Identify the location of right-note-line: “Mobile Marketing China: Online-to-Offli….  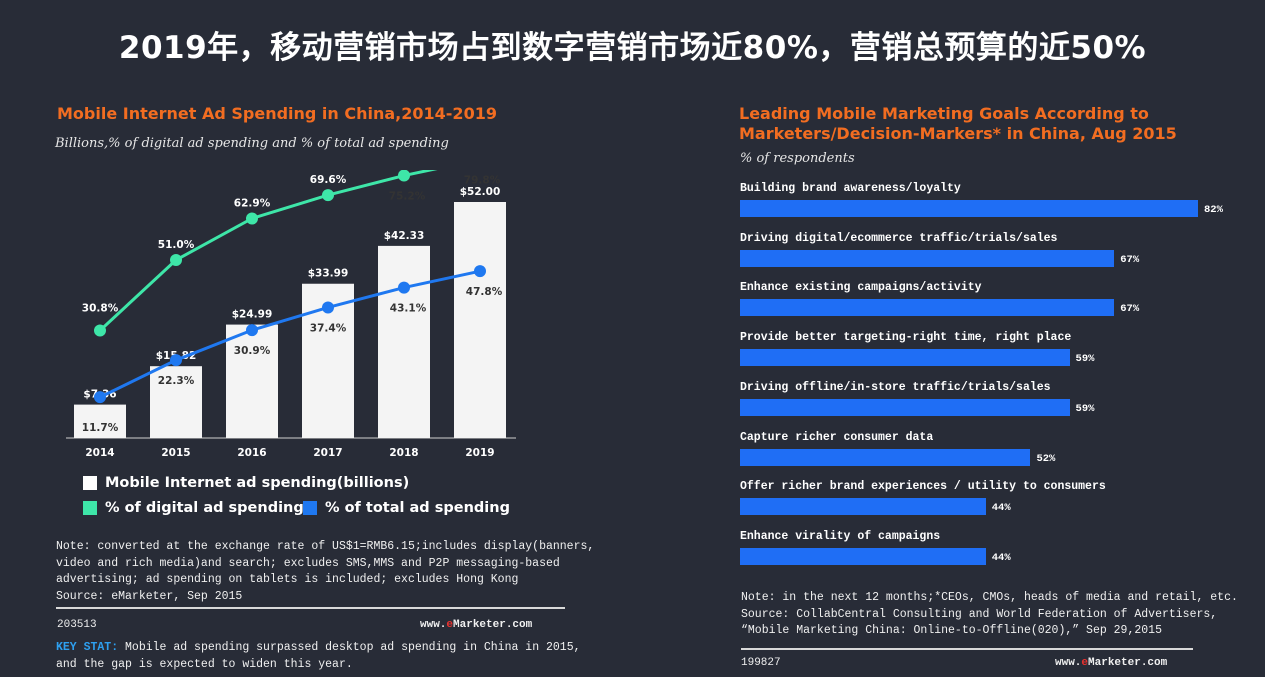
(951, 630).